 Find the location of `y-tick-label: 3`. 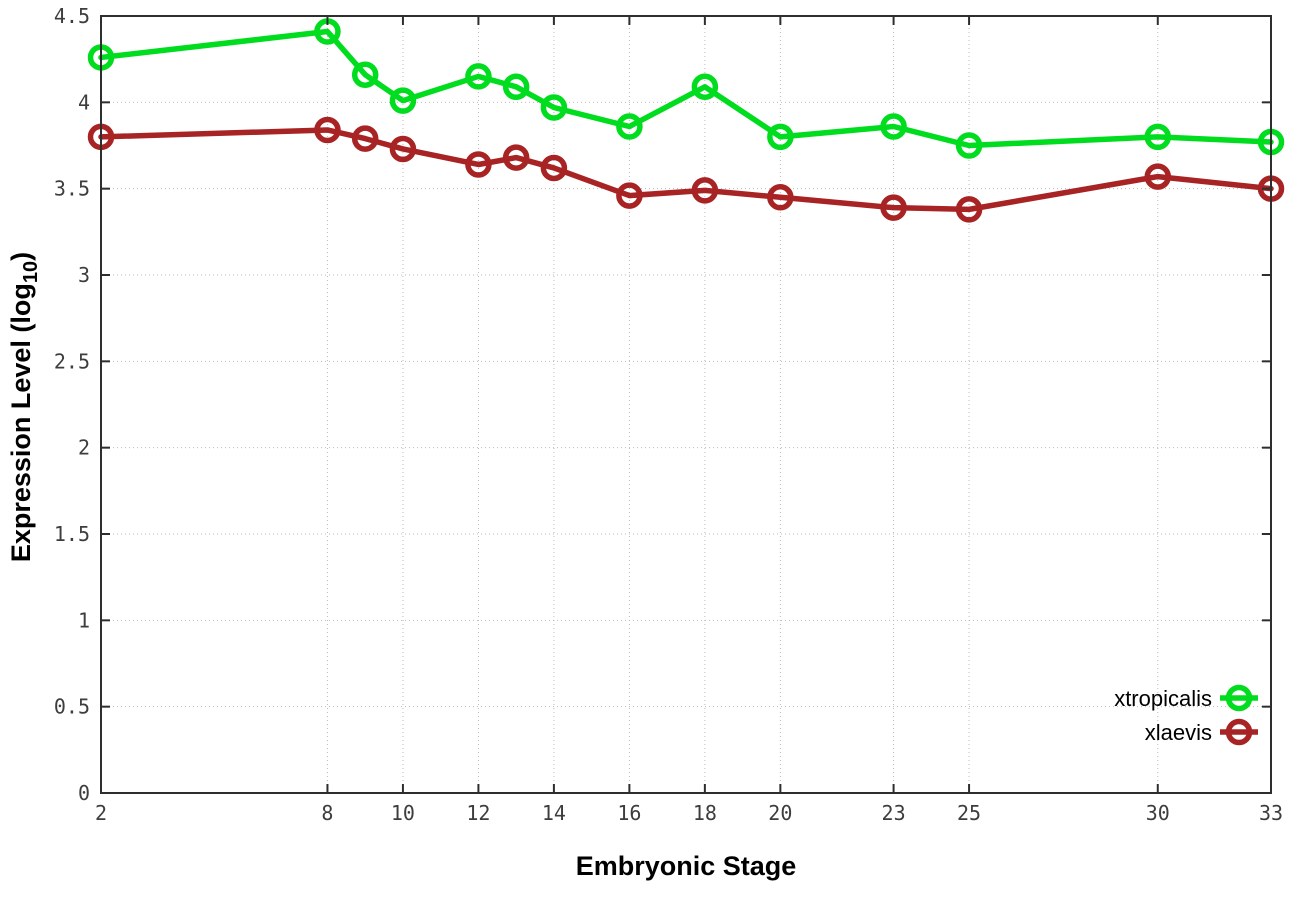

y-tick-label: 3 is located at coordinates (84, 275).